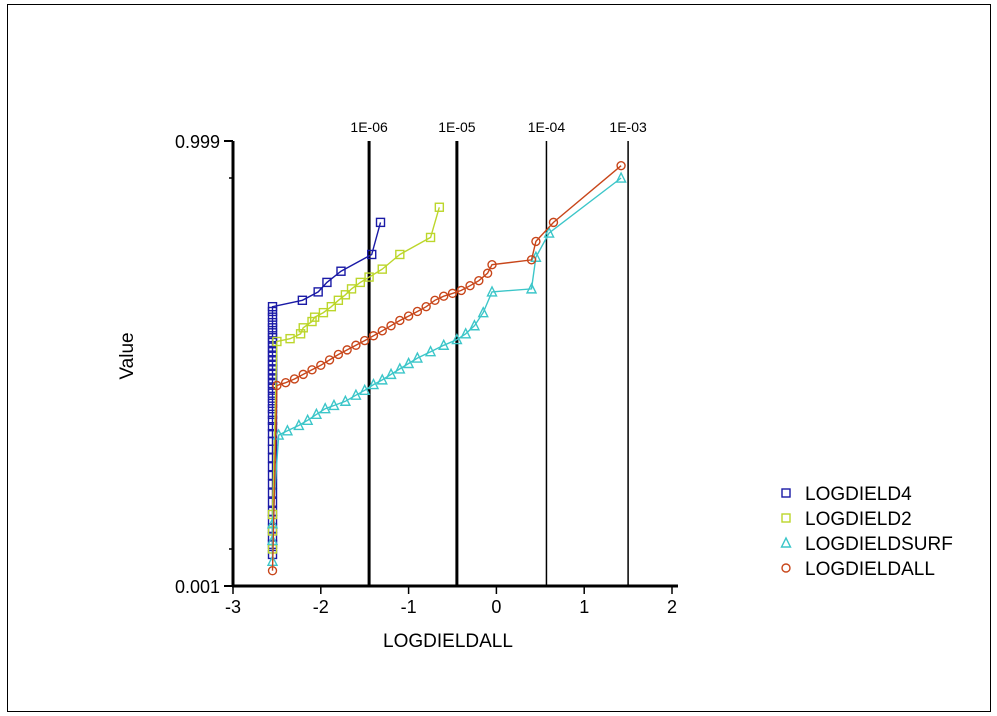 This screenshot has width=997, height=716. Describe the element at coordinates (496, 607) in the screenshot. I see `x-tick-label: 0` at that location.